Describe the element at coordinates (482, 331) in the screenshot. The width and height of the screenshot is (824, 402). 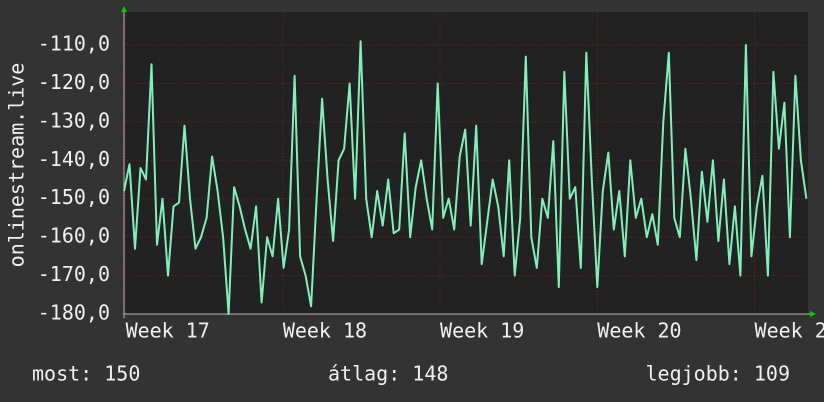
I see `x-tick-label: Week 19` at that location.